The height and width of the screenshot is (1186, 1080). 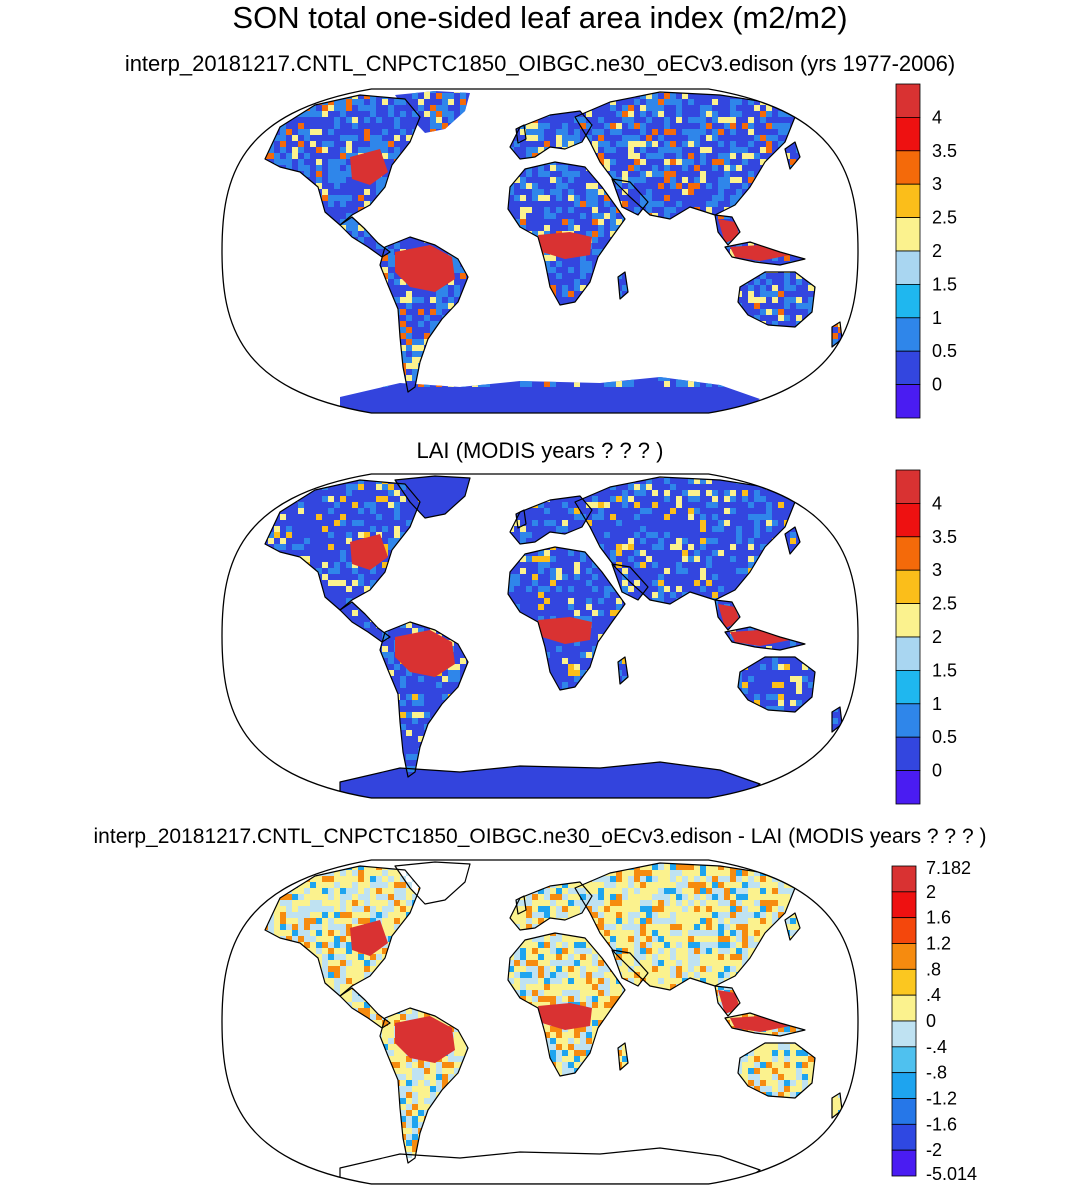 I want to click on land-antarctica, so click(x=550, y=395).